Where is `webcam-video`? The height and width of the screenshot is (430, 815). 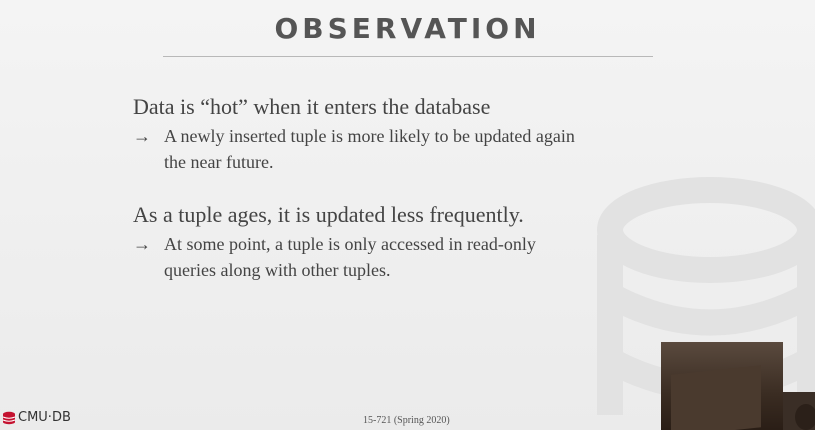
webcam-video is located at coordinates (722, 386).